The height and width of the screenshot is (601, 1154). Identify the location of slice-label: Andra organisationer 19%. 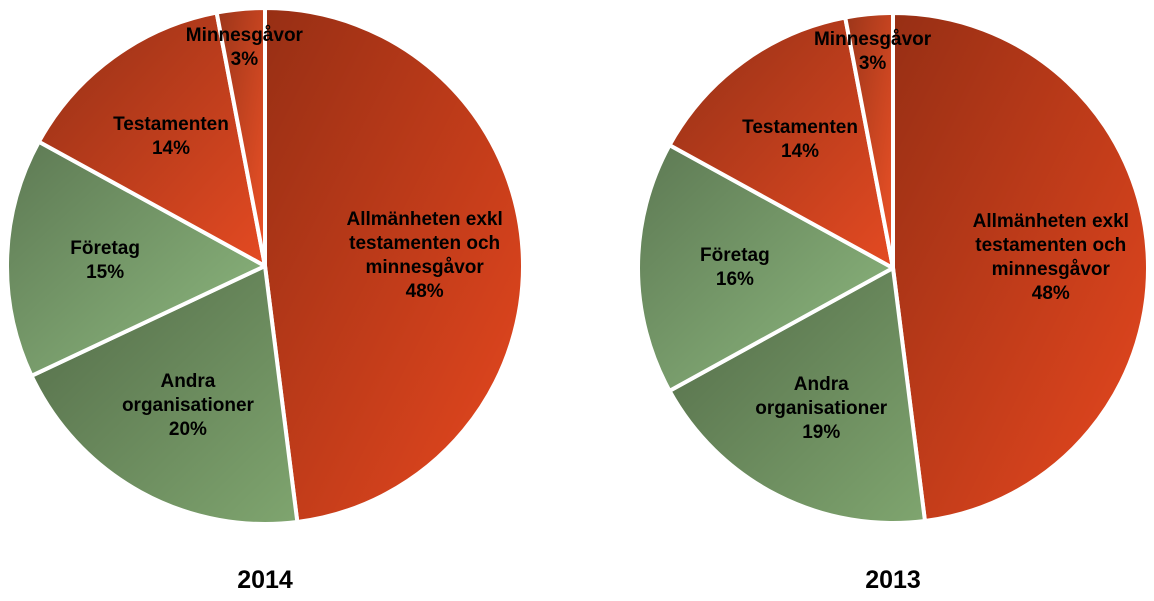
(821, 409).